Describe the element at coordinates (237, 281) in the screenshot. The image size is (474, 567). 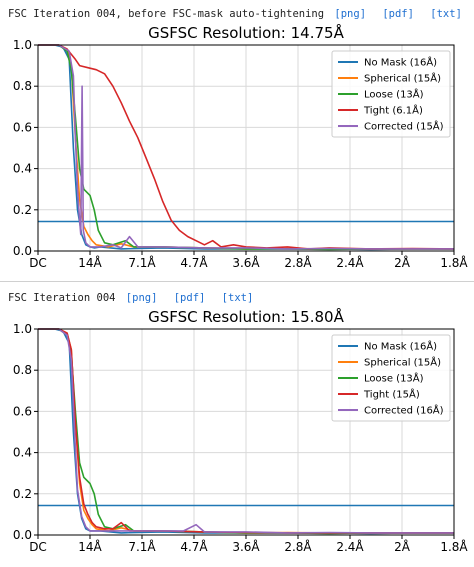
I see `panel-divider` at that location.